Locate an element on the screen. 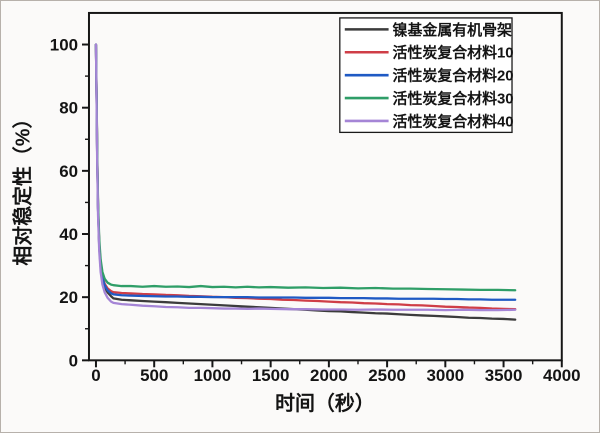 This screenshot has width=600, height=433. x-tick-label: 3000 is located at coordinates (446, 375).